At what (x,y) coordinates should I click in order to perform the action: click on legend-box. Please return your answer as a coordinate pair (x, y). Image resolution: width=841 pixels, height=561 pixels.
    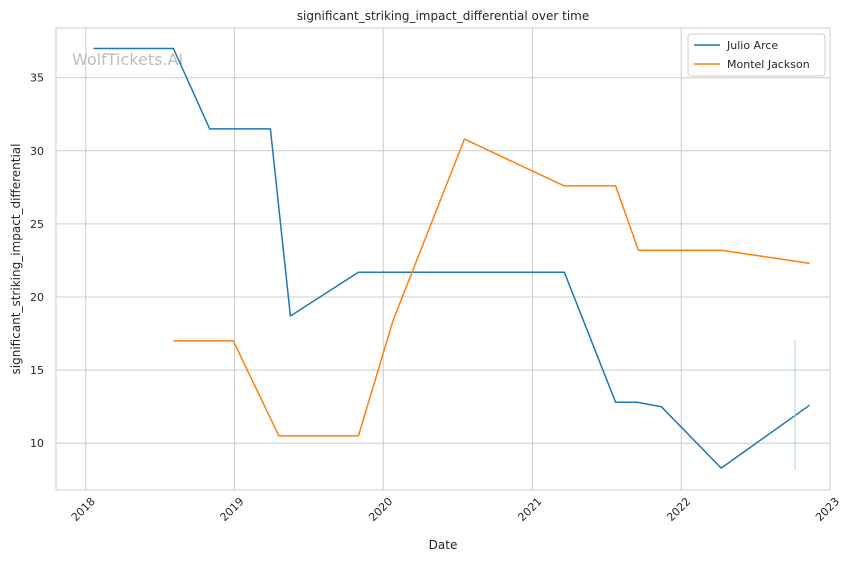
    Looking at the image, I should click on (756, 55).